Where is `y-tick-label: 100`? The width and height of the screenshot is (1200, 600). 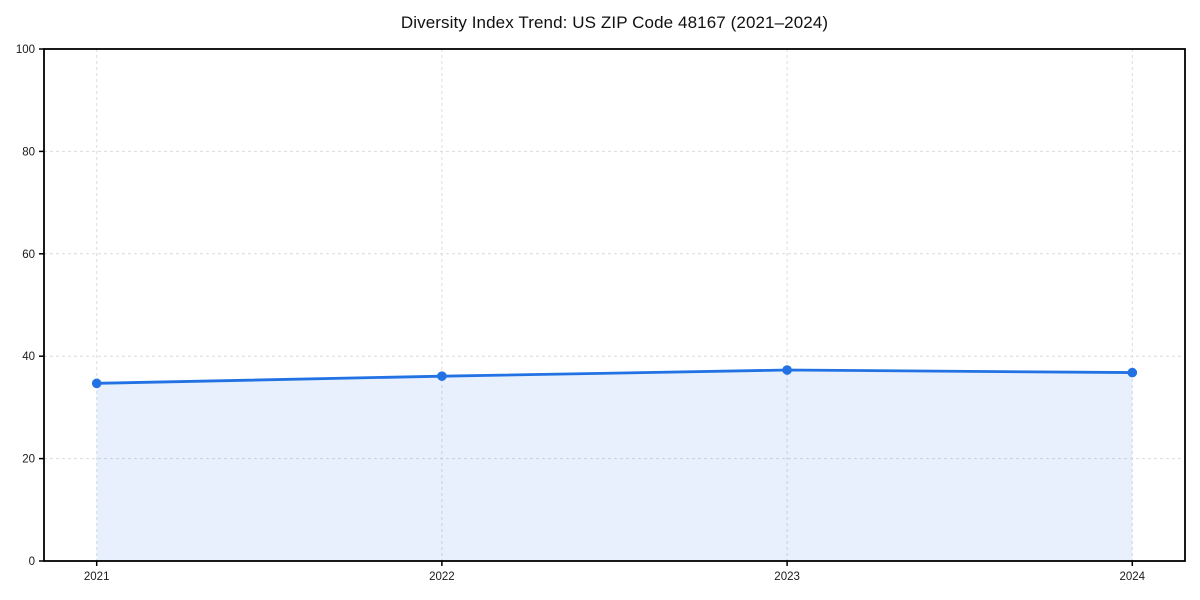
y-tick-label: 100 is located at coordinates (25, 50).